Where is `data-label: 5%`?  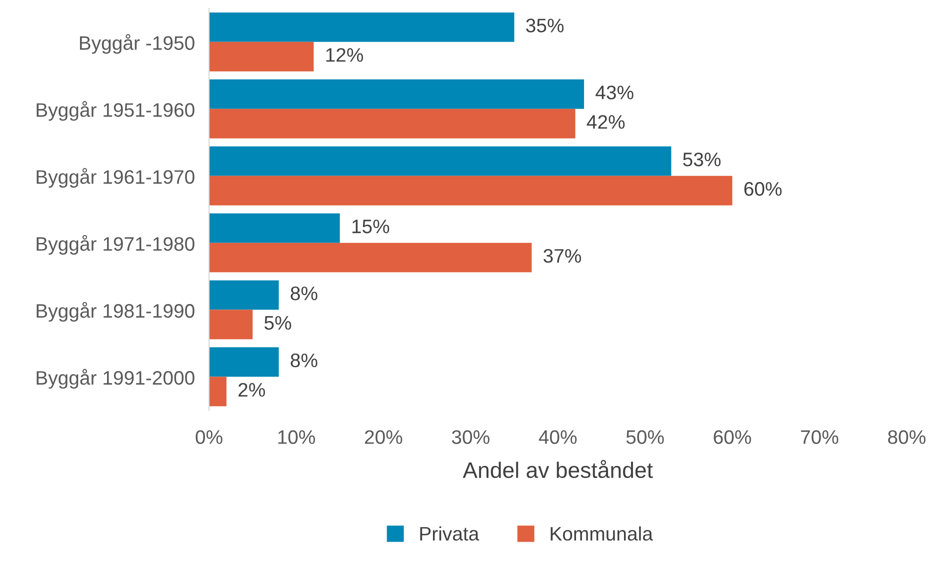 data-label: 5% is located at coordinates (278, 323).